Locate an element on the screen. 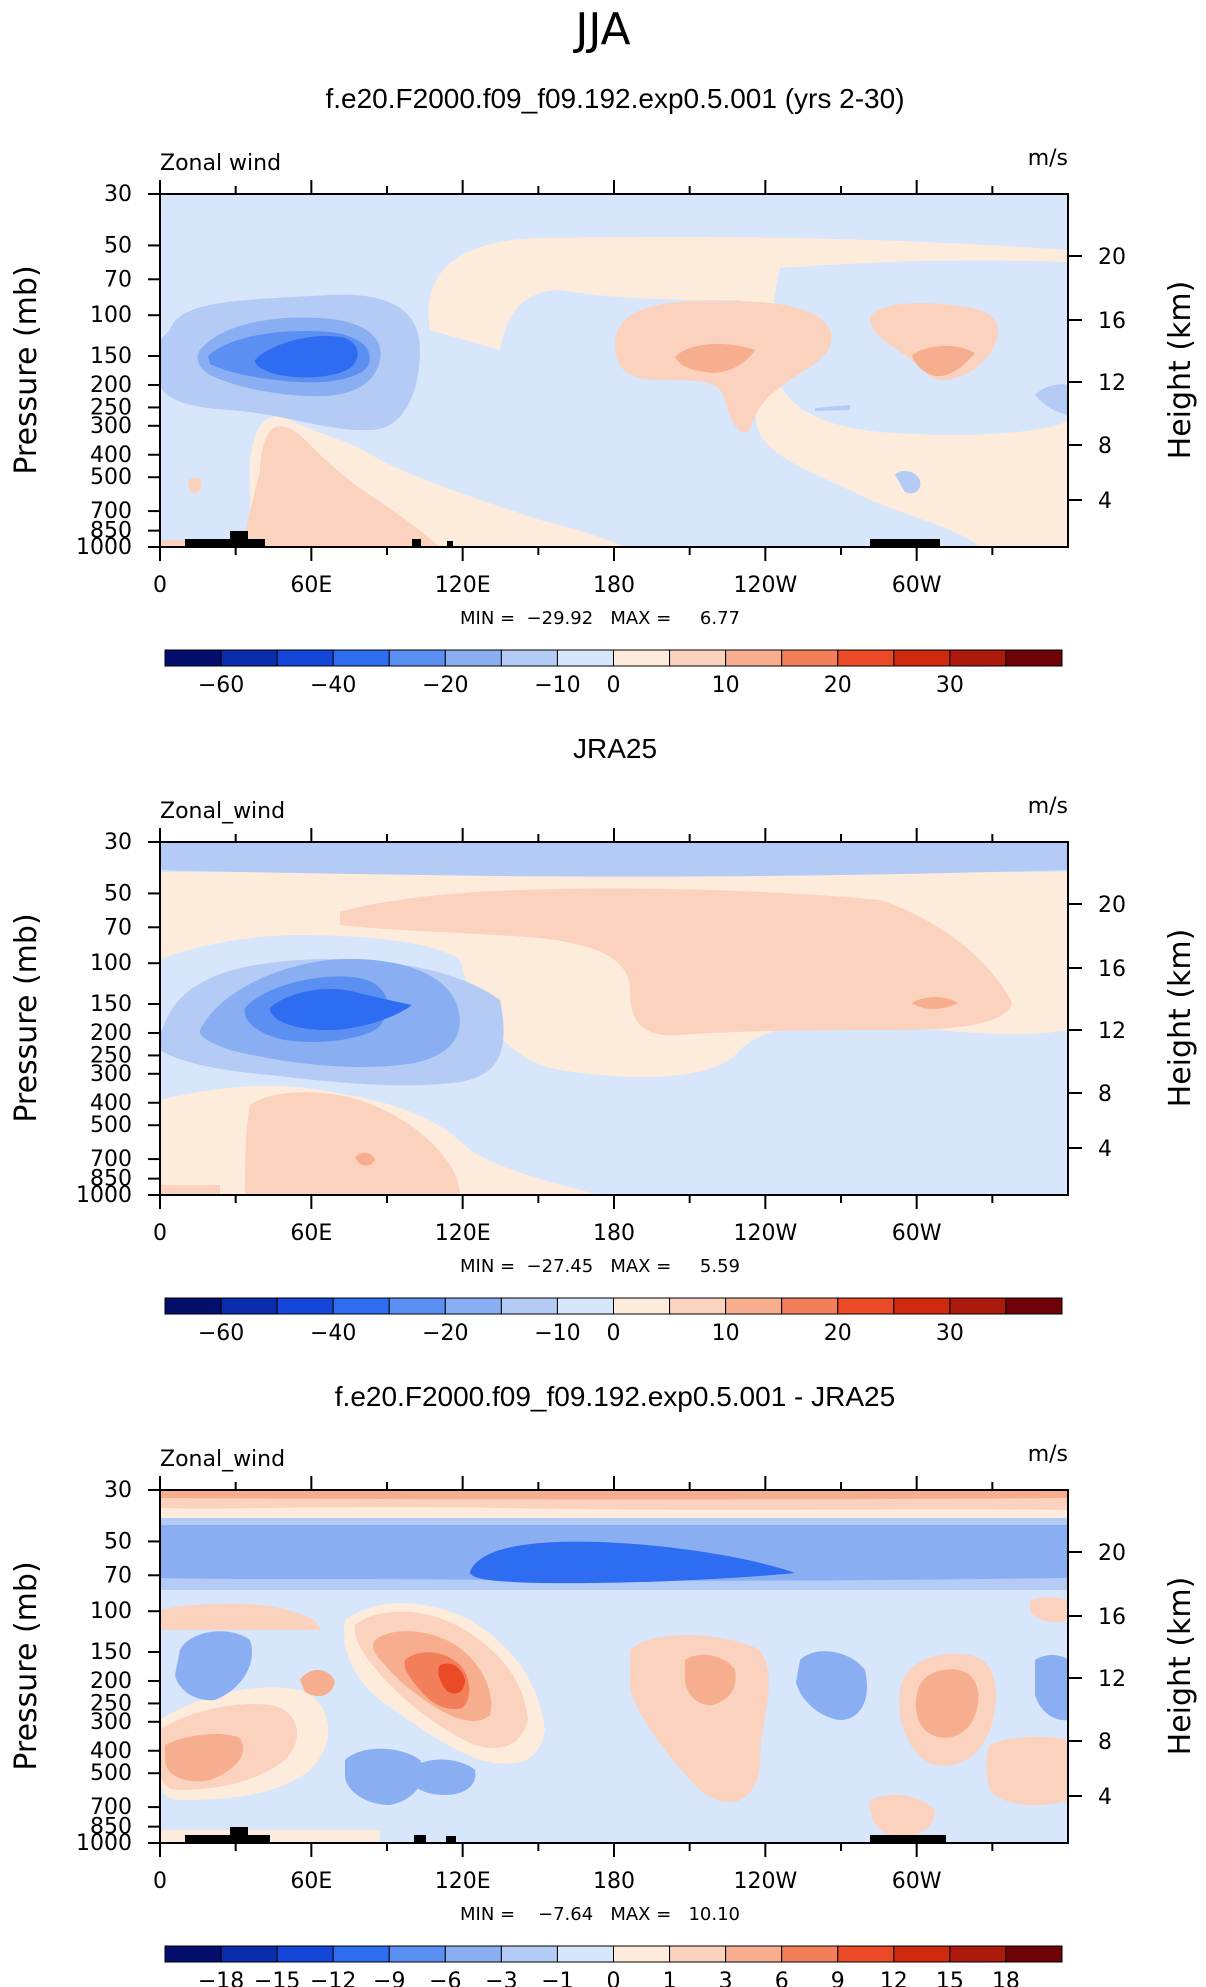 This screenshot has width=1206, height=1987. y-tick-label: 850 is located at coordinates (111, 1179).